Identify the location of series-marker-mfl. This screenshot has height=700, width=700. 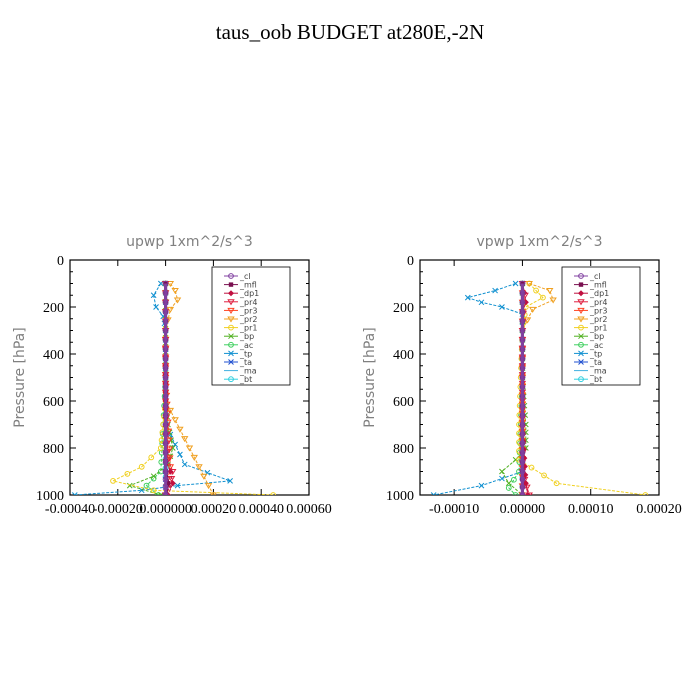
(168, 483).